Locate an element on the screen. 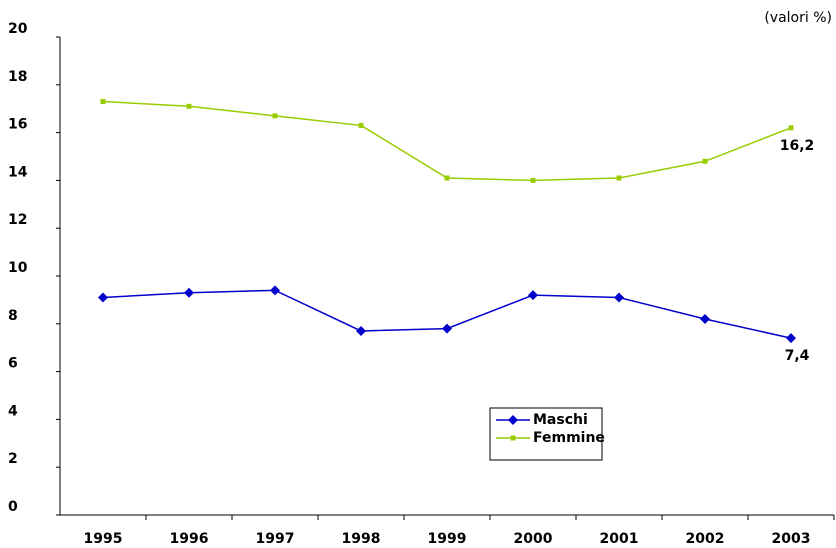 This screenshot has width=836, height=548. value-label: 16,2 is located at coordinates (797, 146).